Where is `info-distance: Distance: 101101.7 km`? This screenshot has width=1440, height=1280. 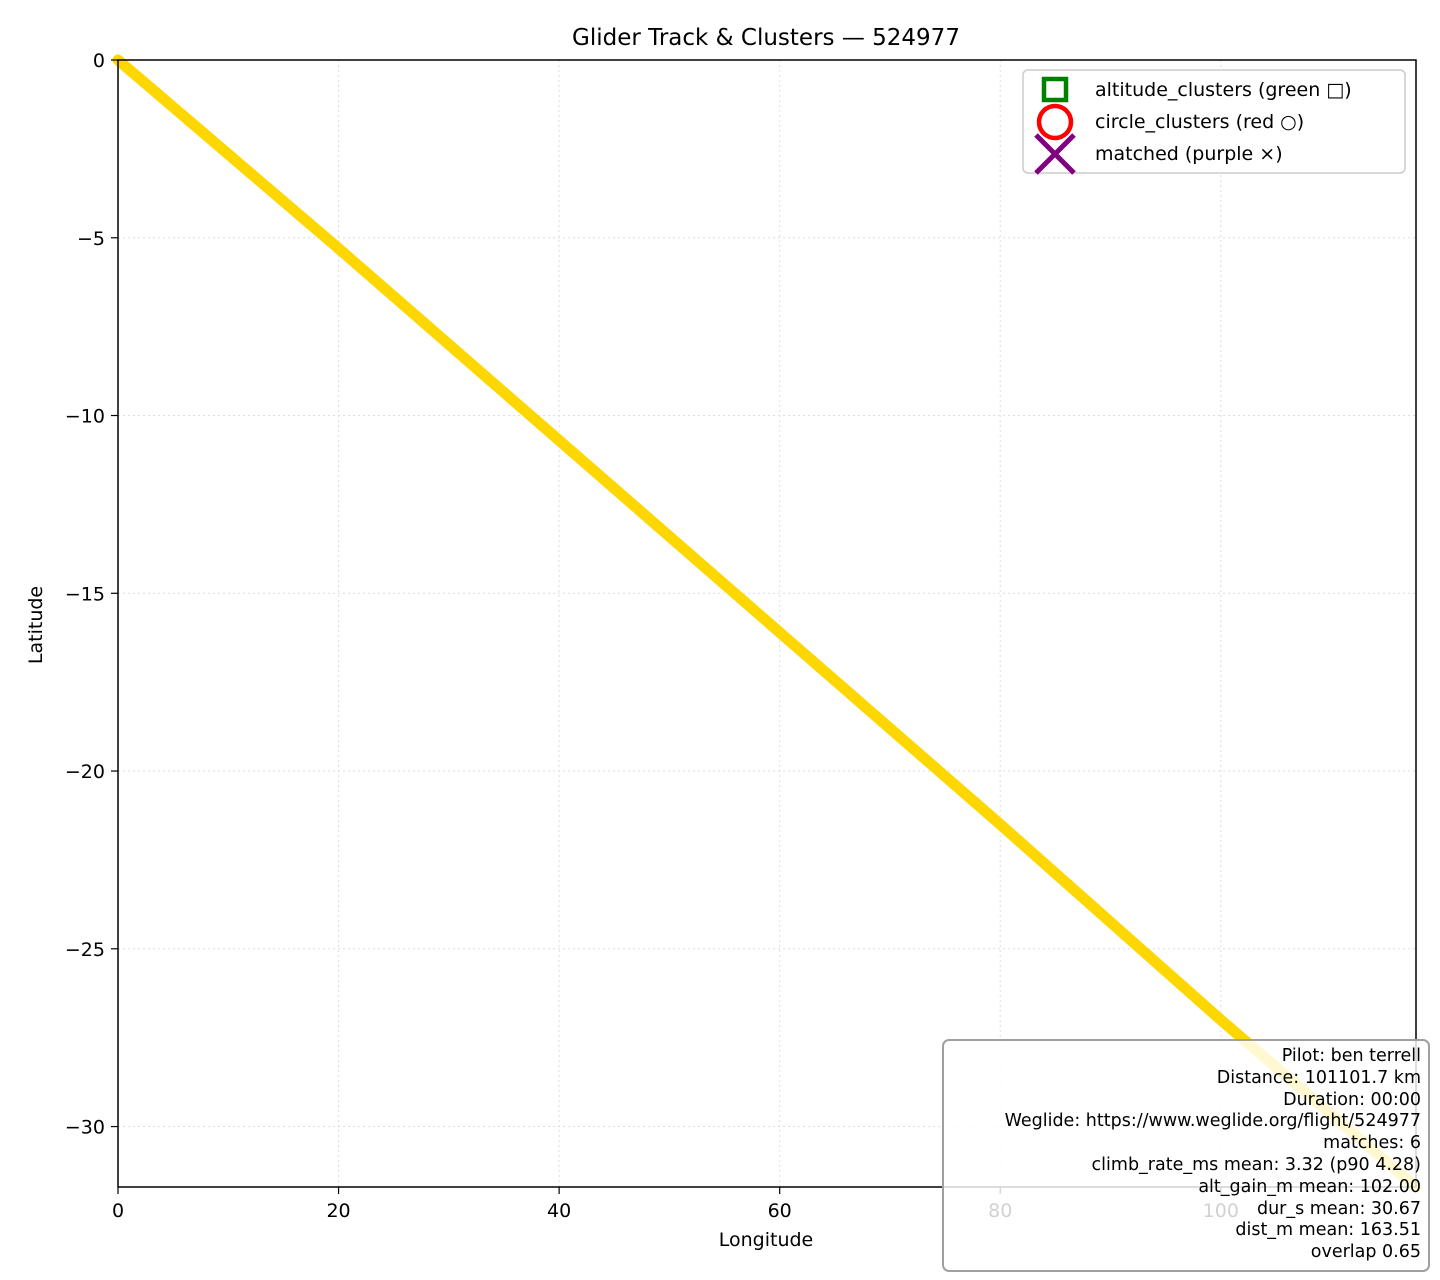 info-distance: Distance: 101101.7 km is located at coordinates (1318, 1077).